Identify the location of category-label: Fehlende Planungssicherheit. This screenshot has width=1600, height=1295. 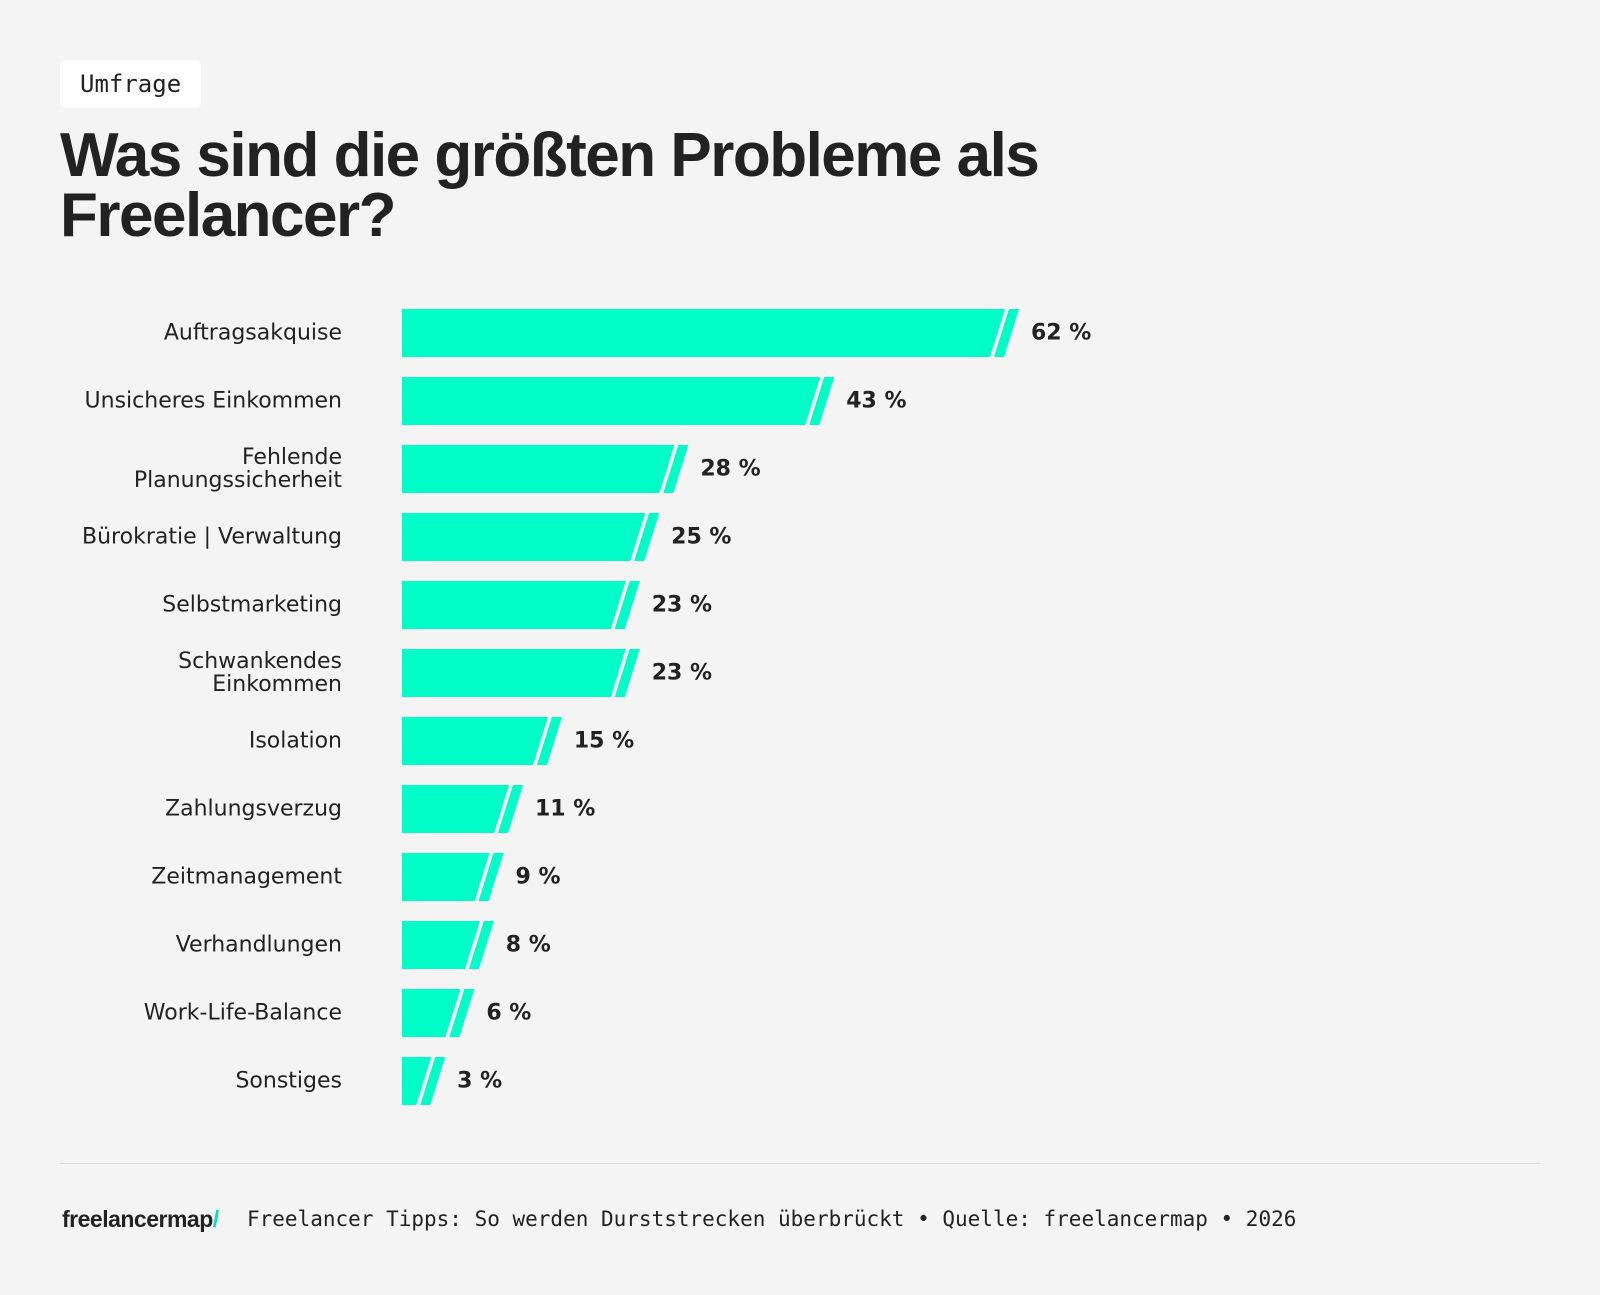
(237, 469).